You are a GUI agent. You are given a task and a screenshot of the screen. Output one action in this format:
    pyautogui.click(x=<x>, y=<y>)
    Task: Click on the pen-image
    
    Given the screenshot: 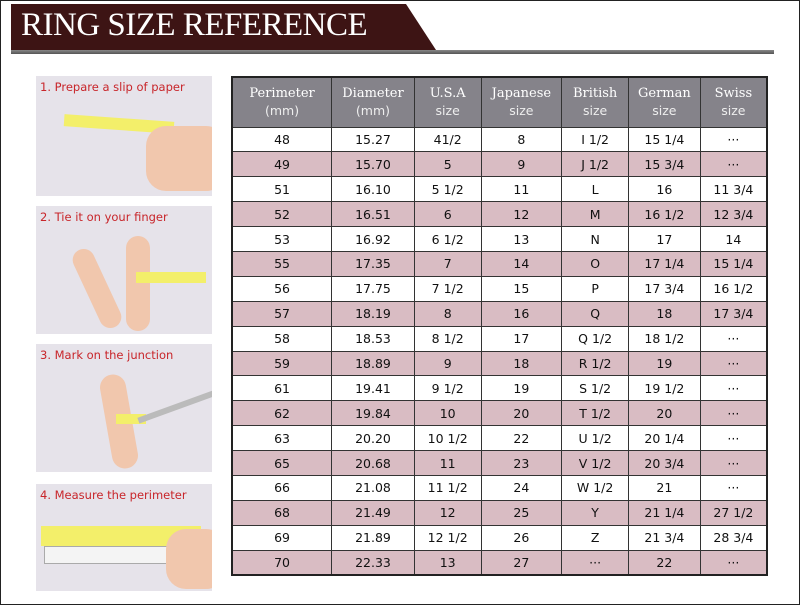 What is the action you would take?
    pyautogui.click(x=174, y=407)
    